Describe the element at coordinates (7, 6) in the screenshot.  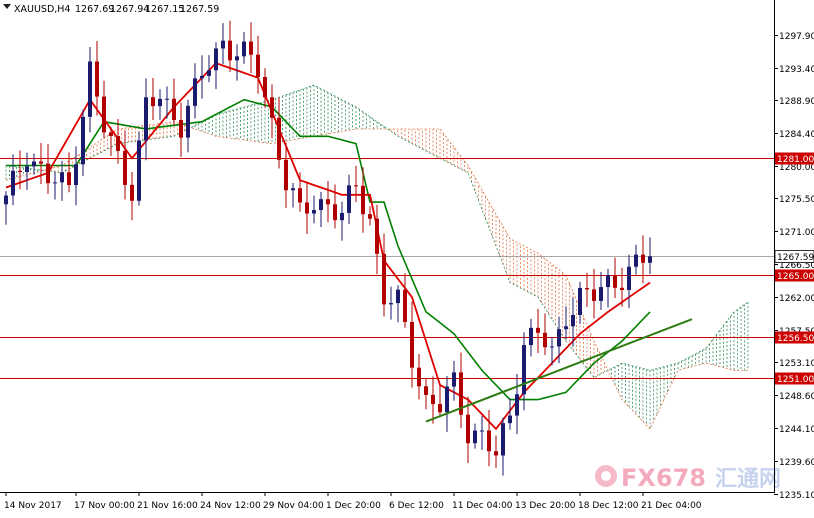
I see `collapse-arrow-icon` at that location.